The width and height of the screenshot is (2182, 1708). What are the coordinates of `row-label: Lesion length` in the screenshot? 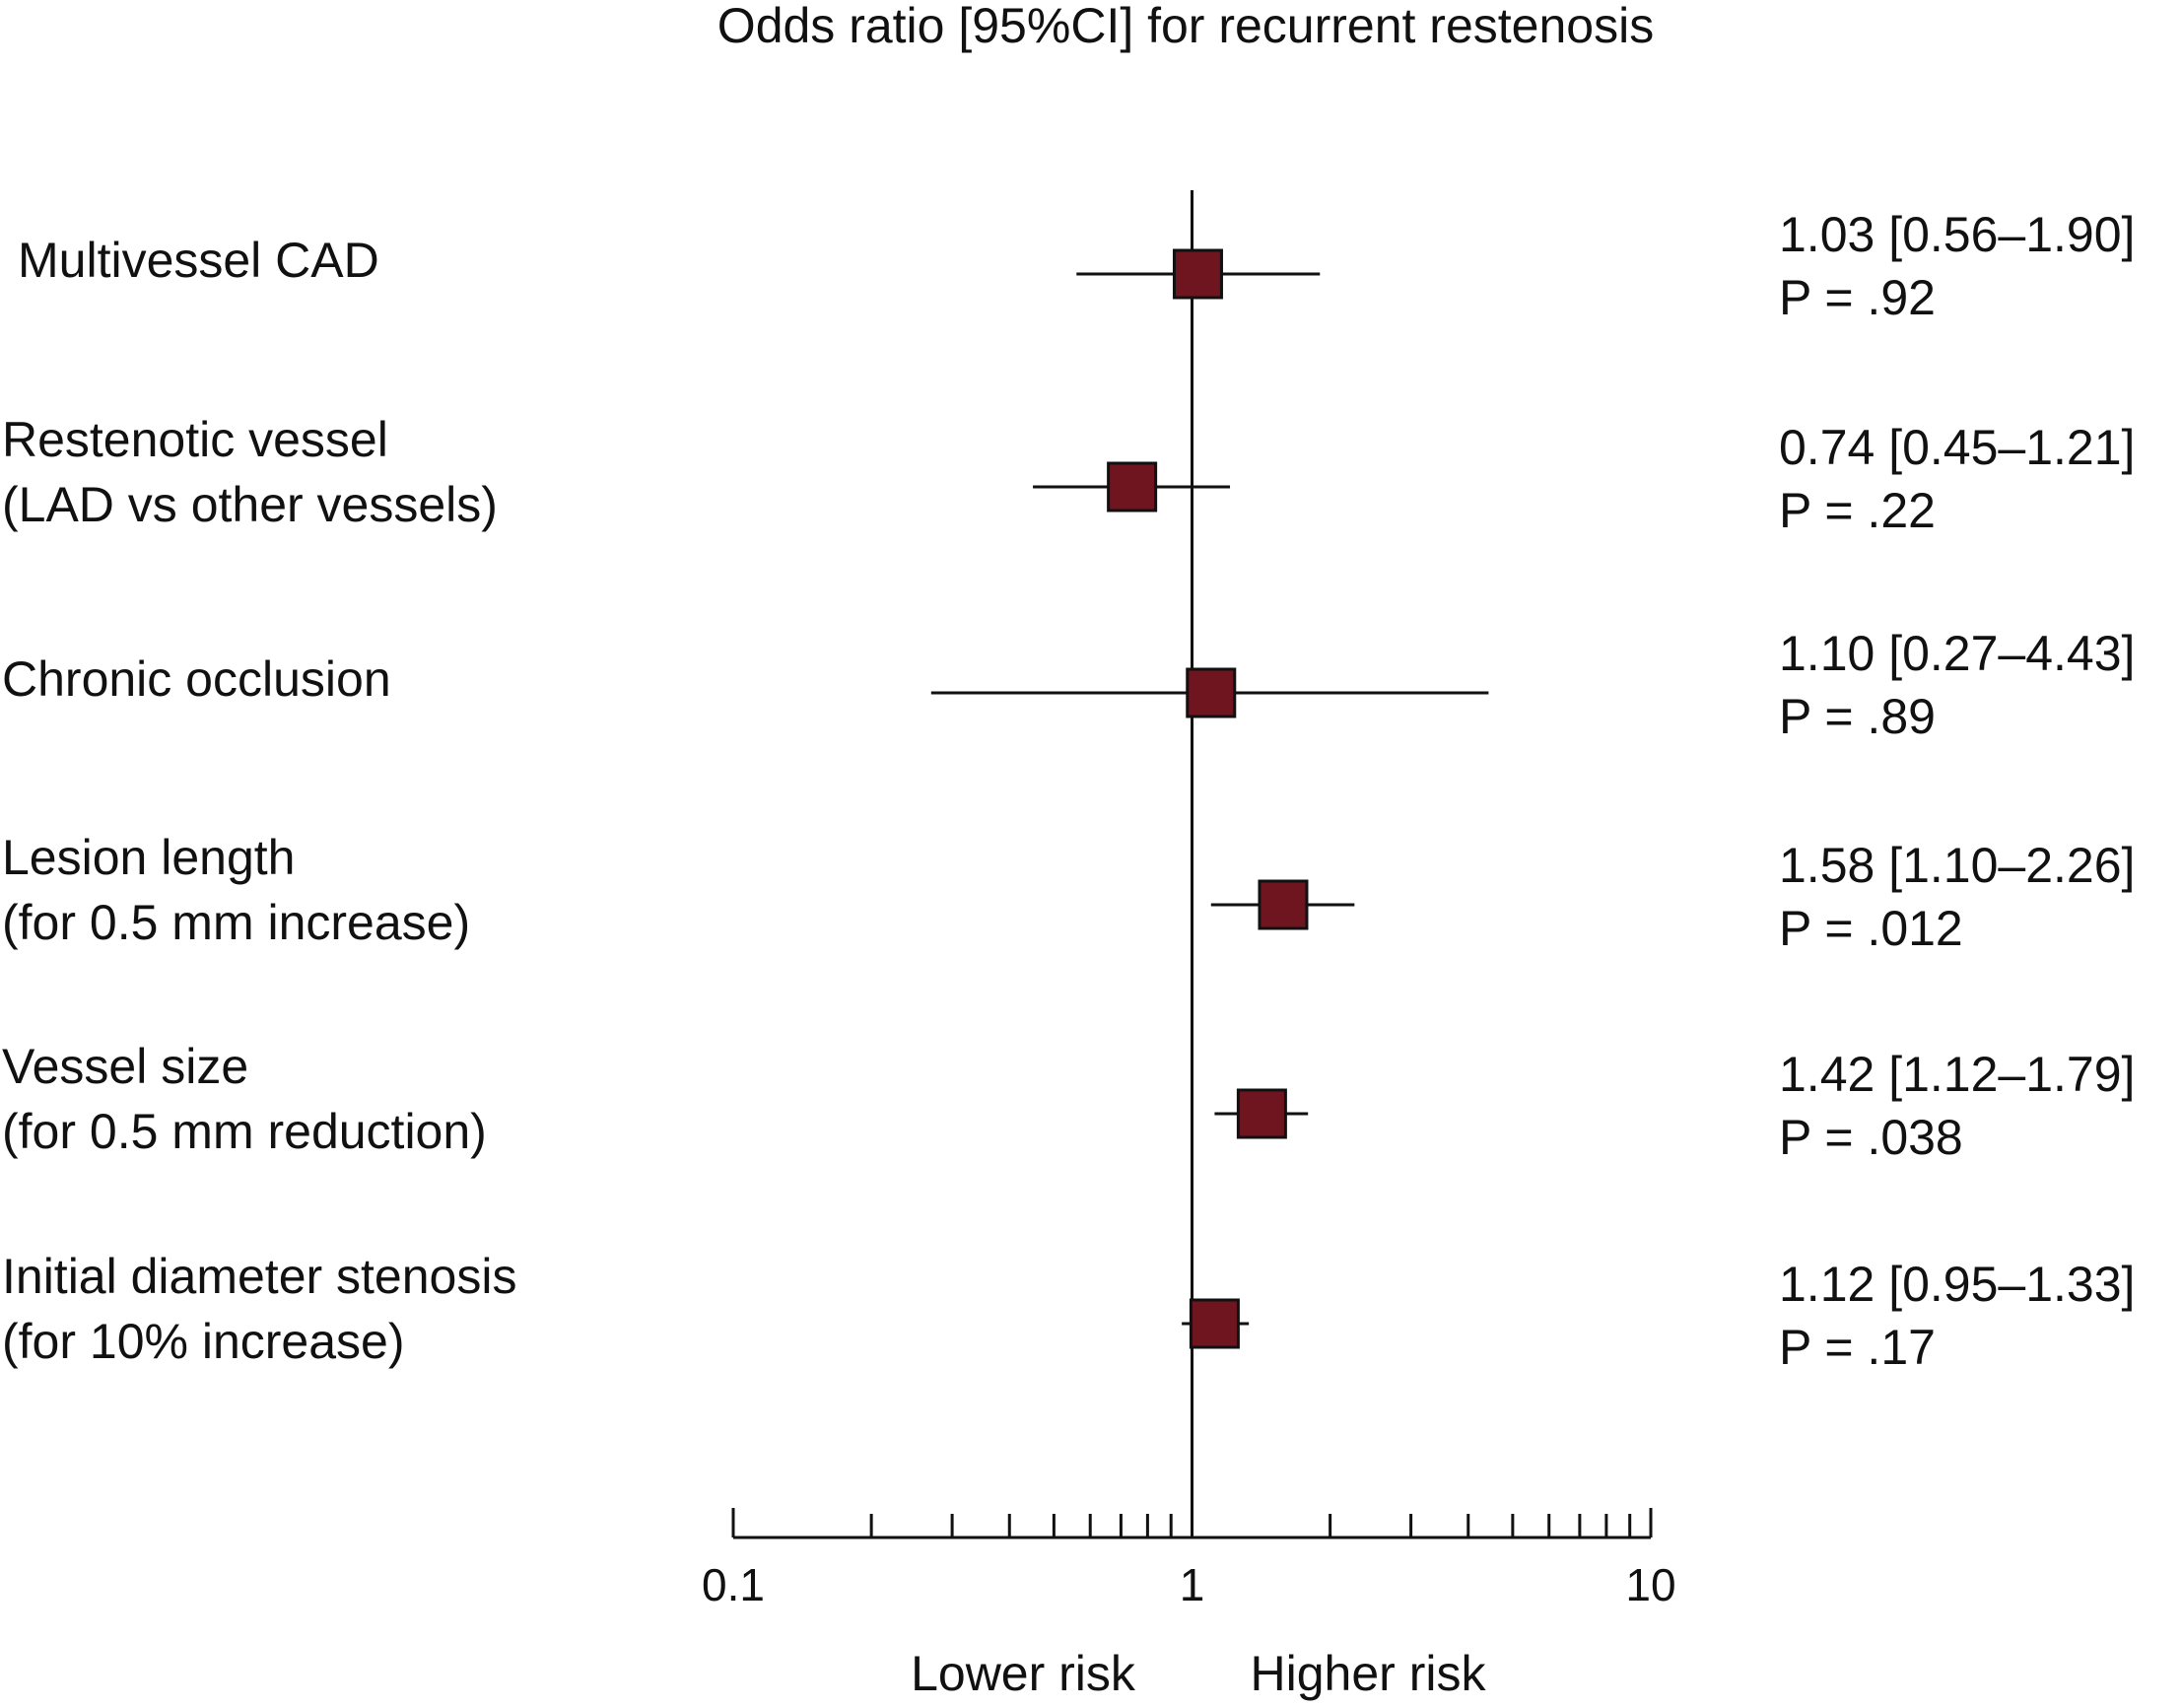 It's located at (148, 857).